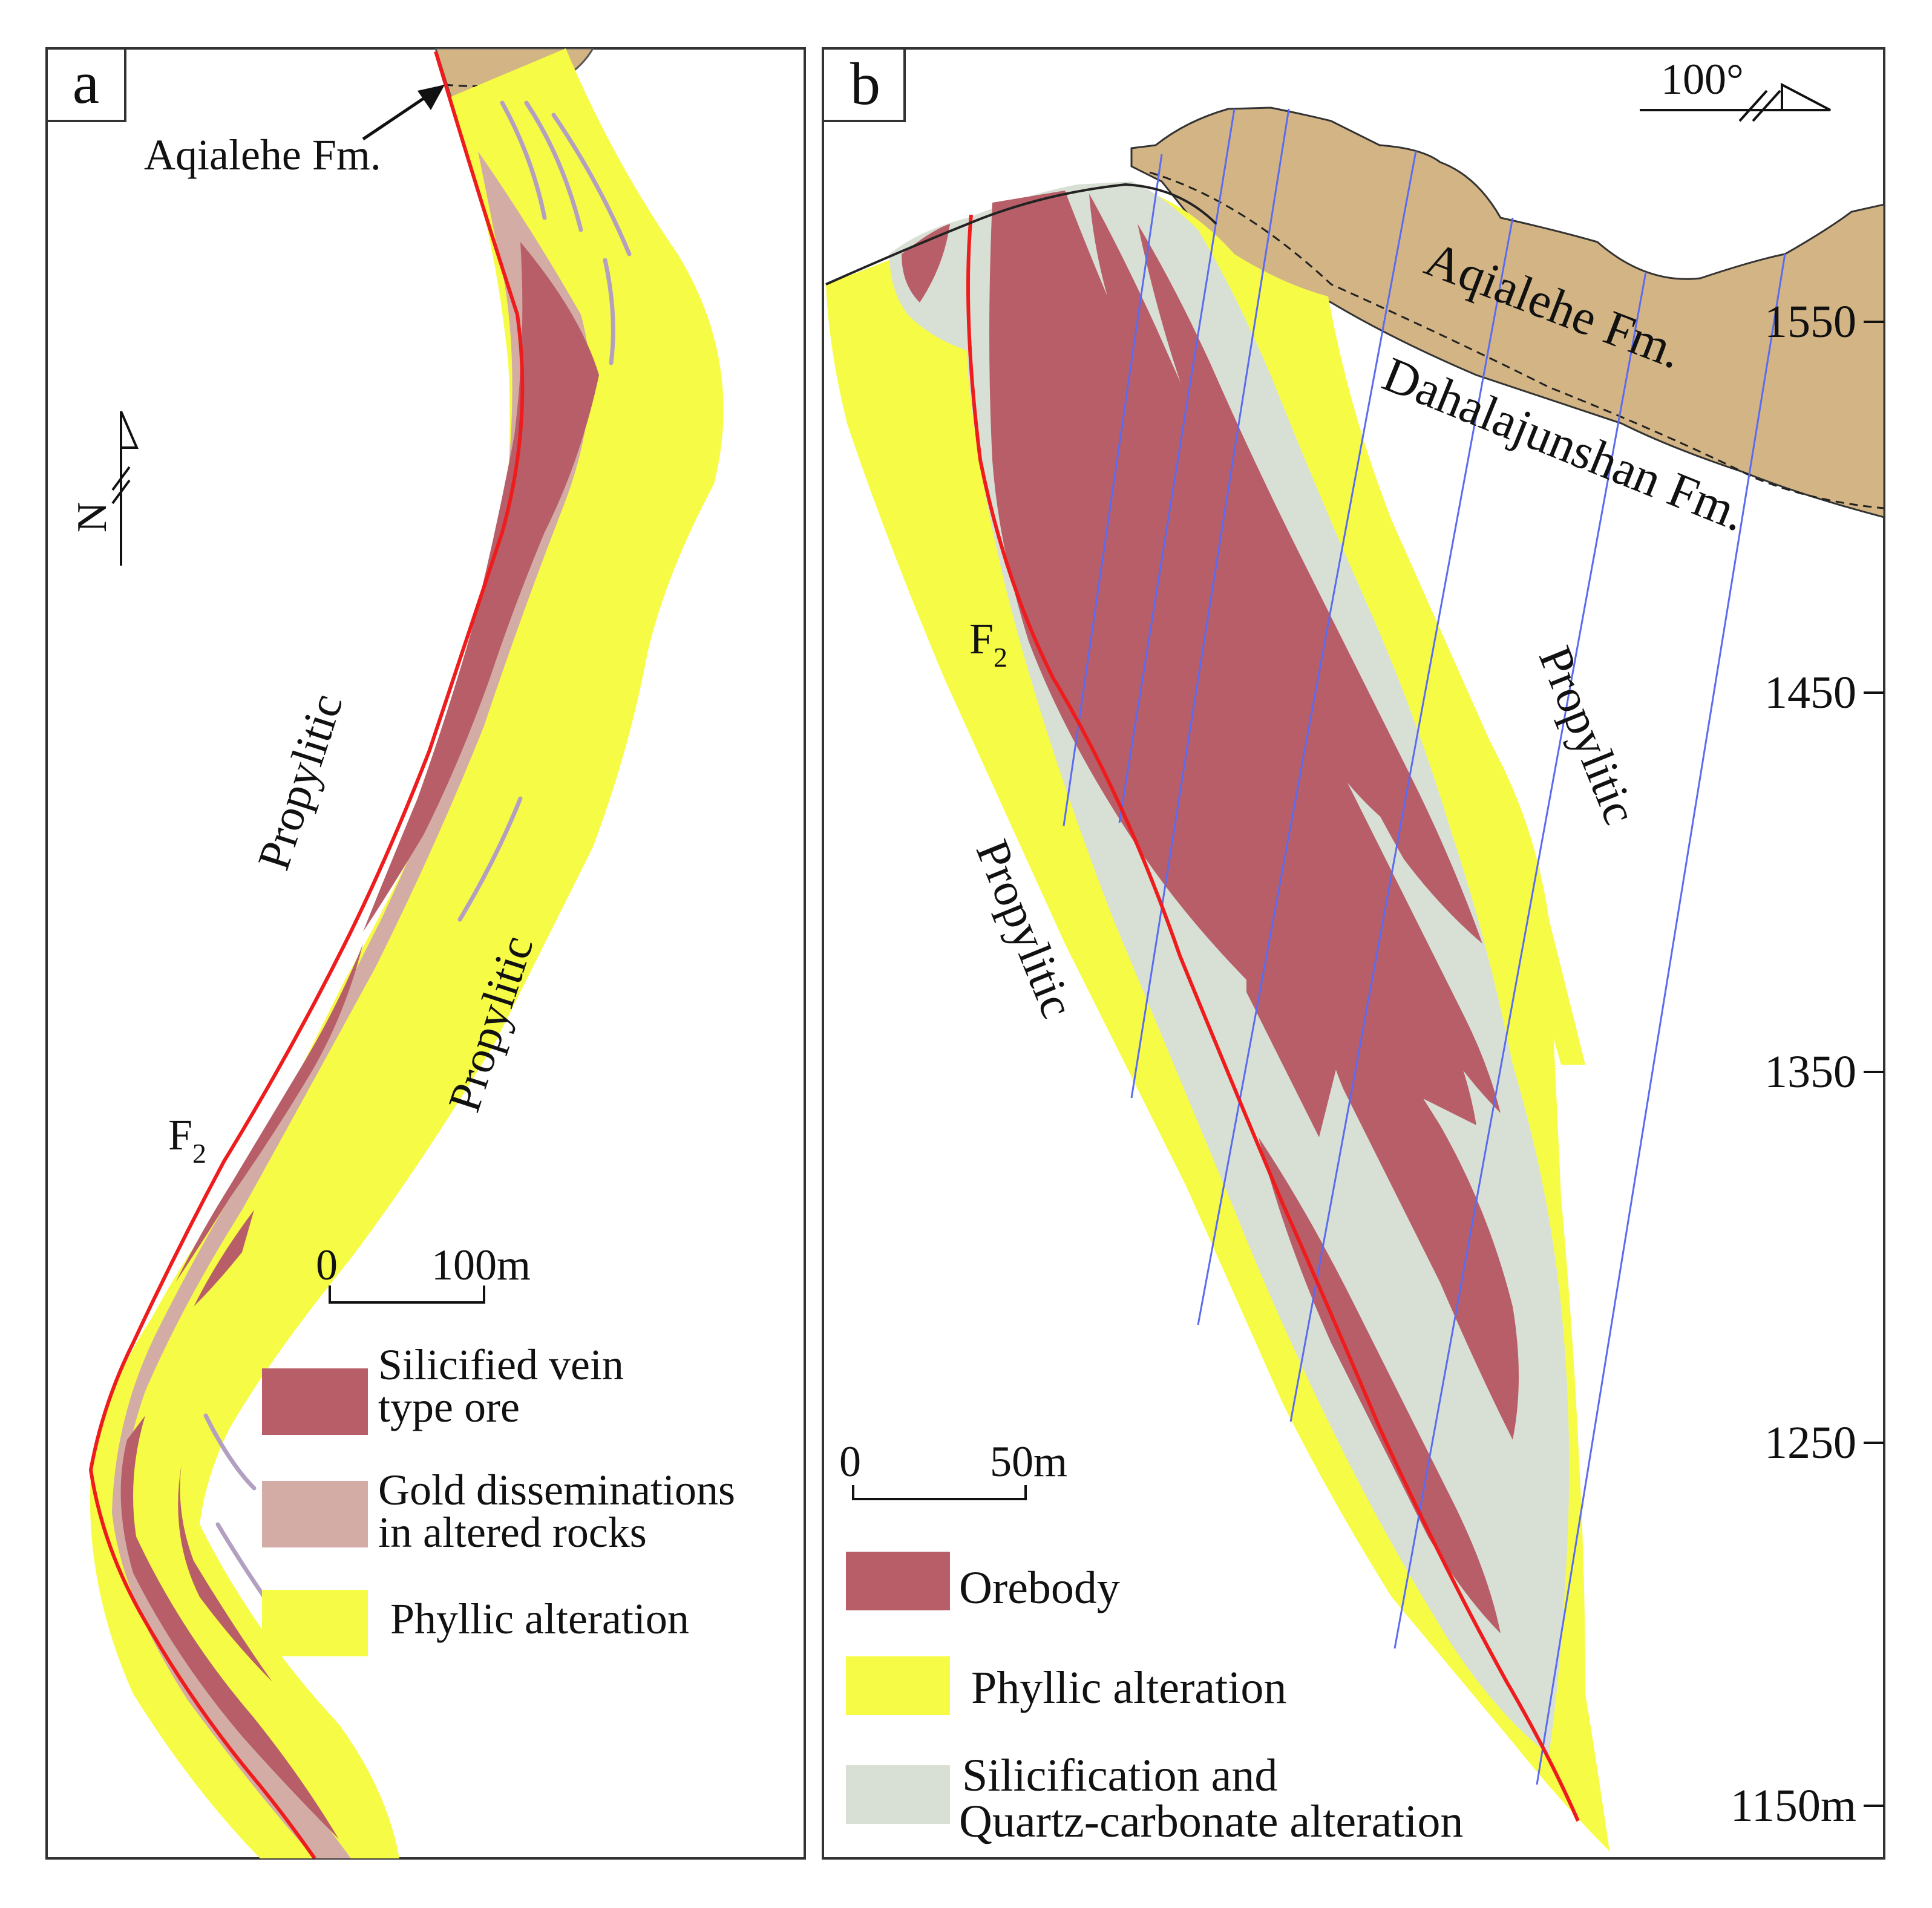 Image resolution: width=1932 pixels, height=1908 pixels. Describe the element at coordinates (1001, 657) in the screenshot. I see `panel-b-fault-label-sub: 2` at that location.